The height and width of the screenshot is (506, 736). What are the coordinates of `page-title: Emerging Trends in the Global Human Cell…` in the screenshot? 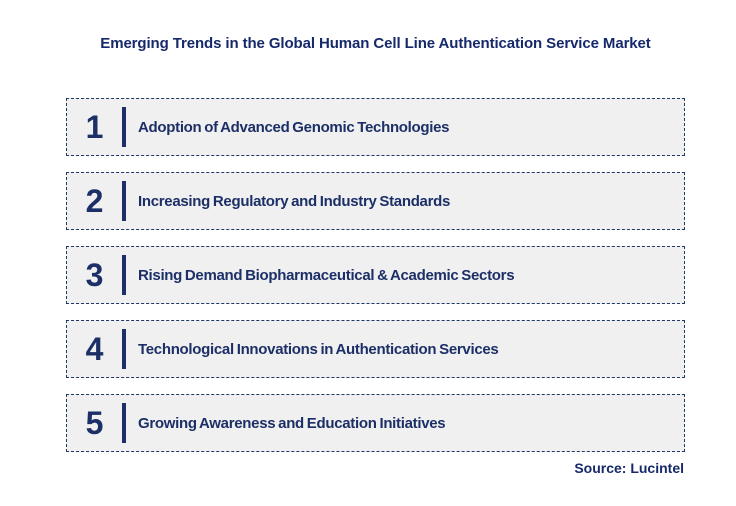 It's located at (375, 43).